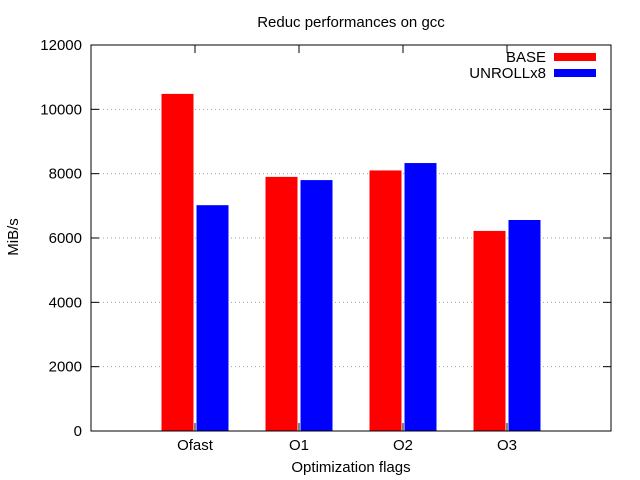 The width and height of the screenshot is (640, 480). I want to click on y-tick-label: 0, so click(78, 431).